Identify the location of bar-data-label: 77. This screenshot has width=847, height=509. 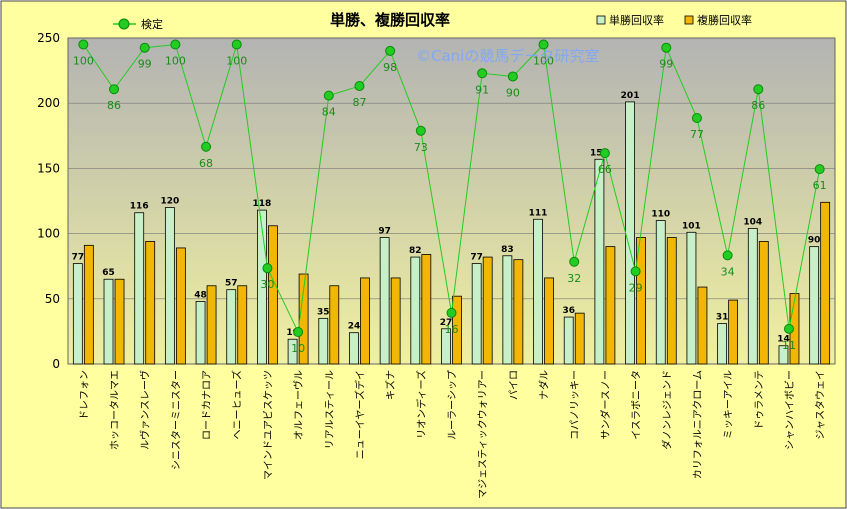
(476, 258).